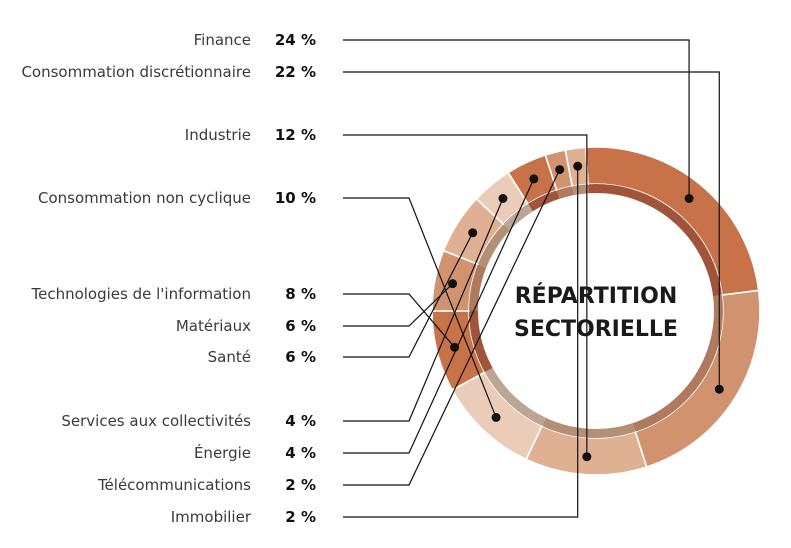 The height and width of the screenshot is (548, 791). What do you see at coordinates (295, 198) in the screenshot?
I see `value-consommation-non-cyclique: 10 %` at bounding box center [295, 198].